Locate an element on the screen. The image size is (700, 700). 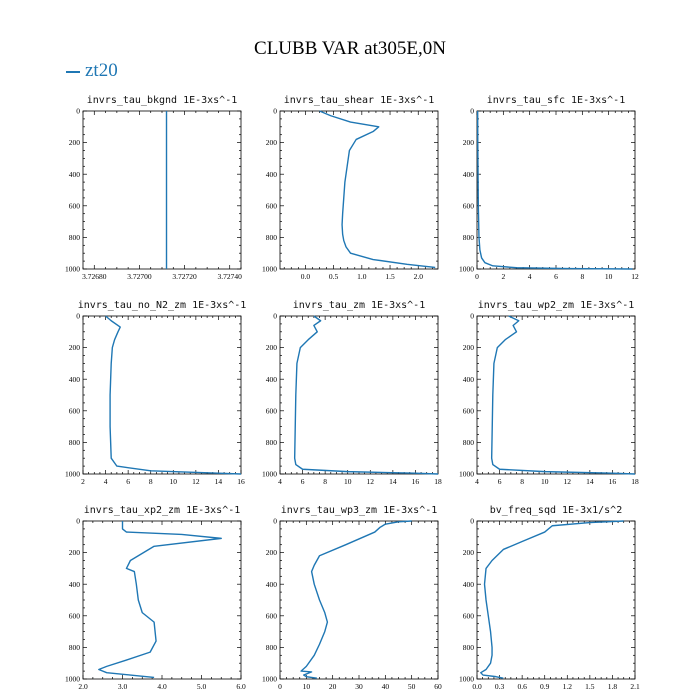
x-tick-label: 1.0 is located at coordinates (362, 276).